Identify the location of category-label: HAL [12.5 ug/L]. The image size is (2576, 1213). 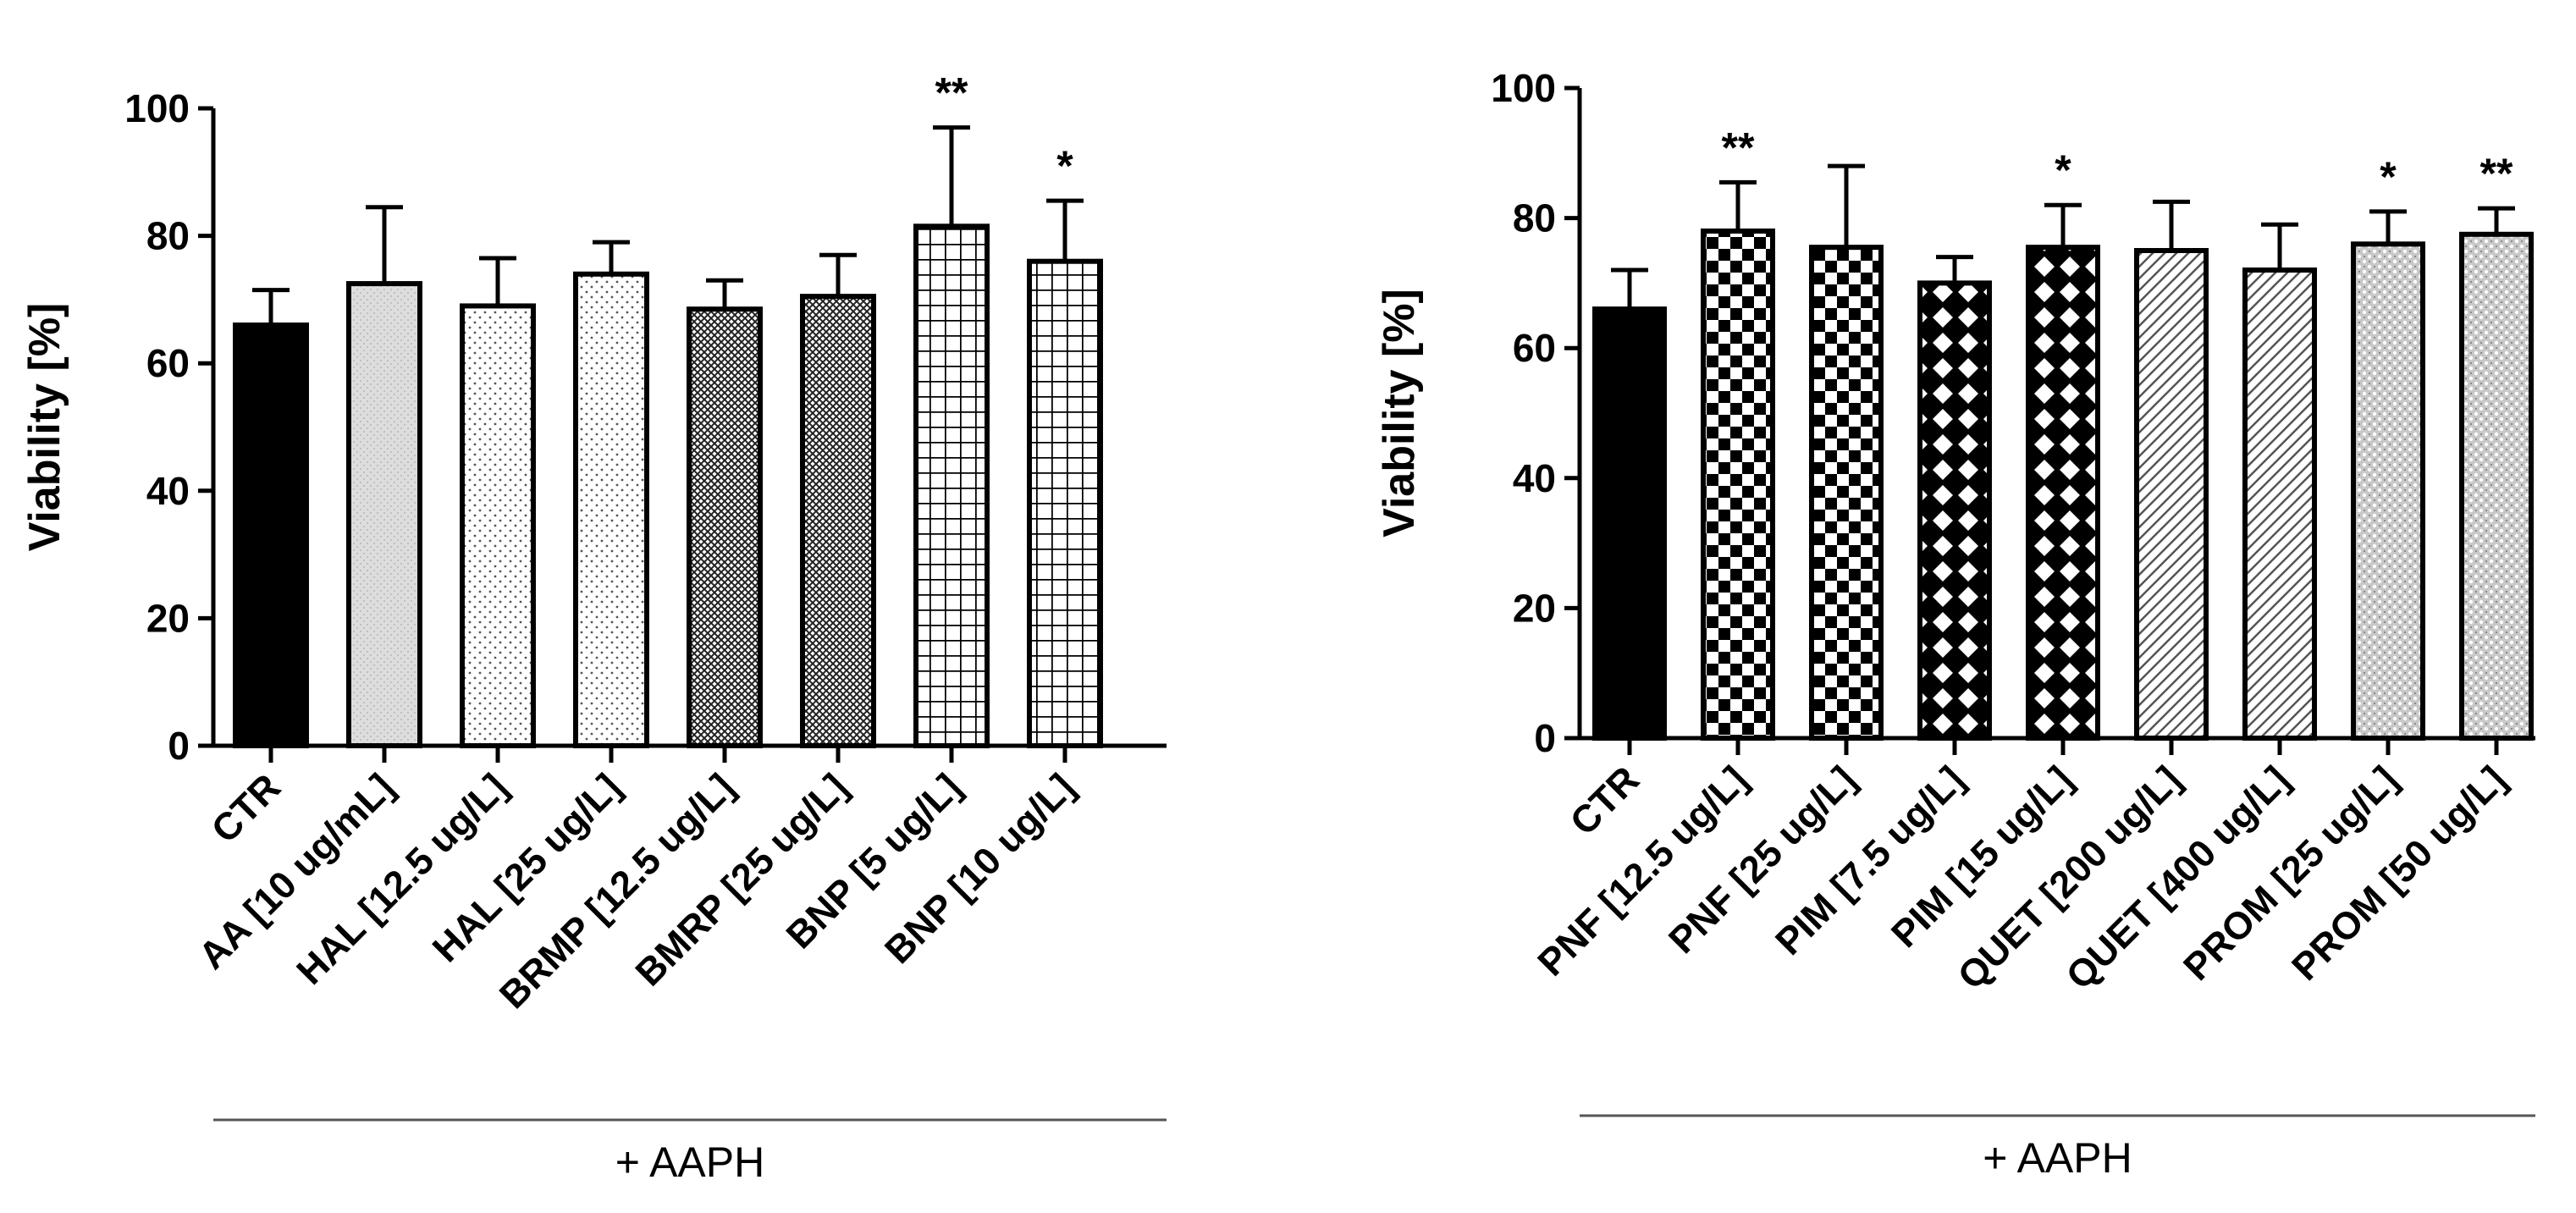
(402, 879).